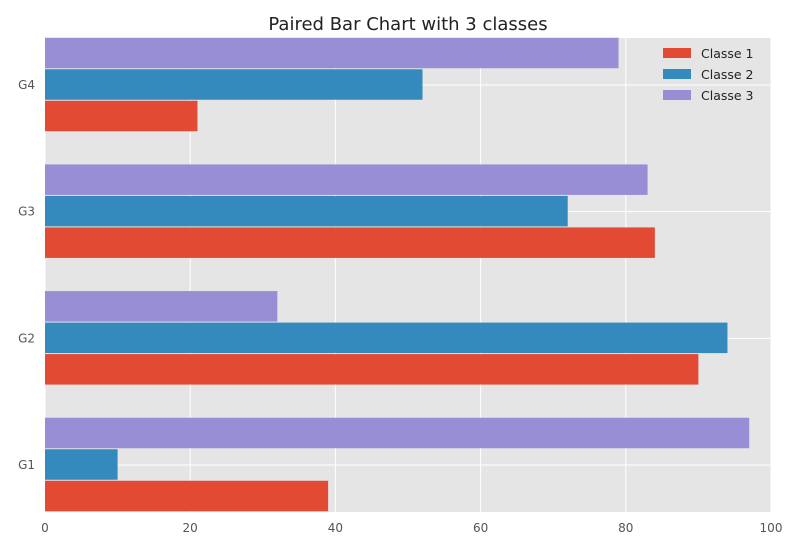 This screenshot has height=550, width=800. What do you see at coordinates (727, 53) in the screenshot?
I see `legend-label: Classe 1` at bounding box center [727, 53].